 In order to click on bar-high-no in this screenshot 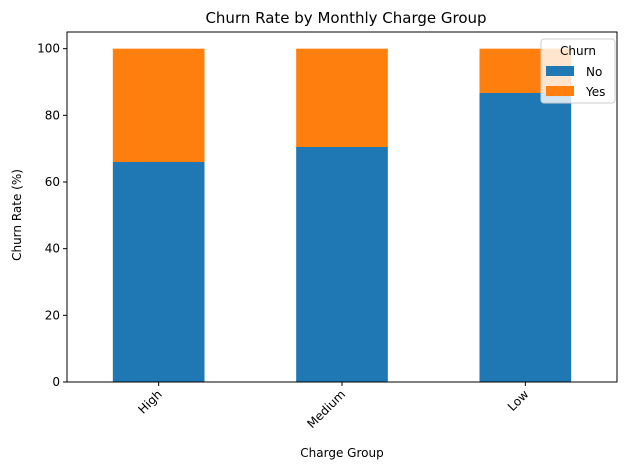, I will do `click(158, 272)`.